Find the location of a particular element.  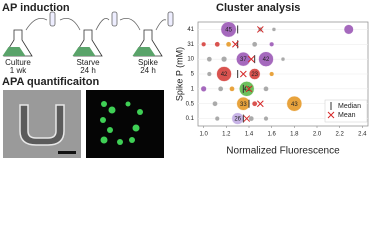

bubble-label: 23 is located at coordinates (254, 75).